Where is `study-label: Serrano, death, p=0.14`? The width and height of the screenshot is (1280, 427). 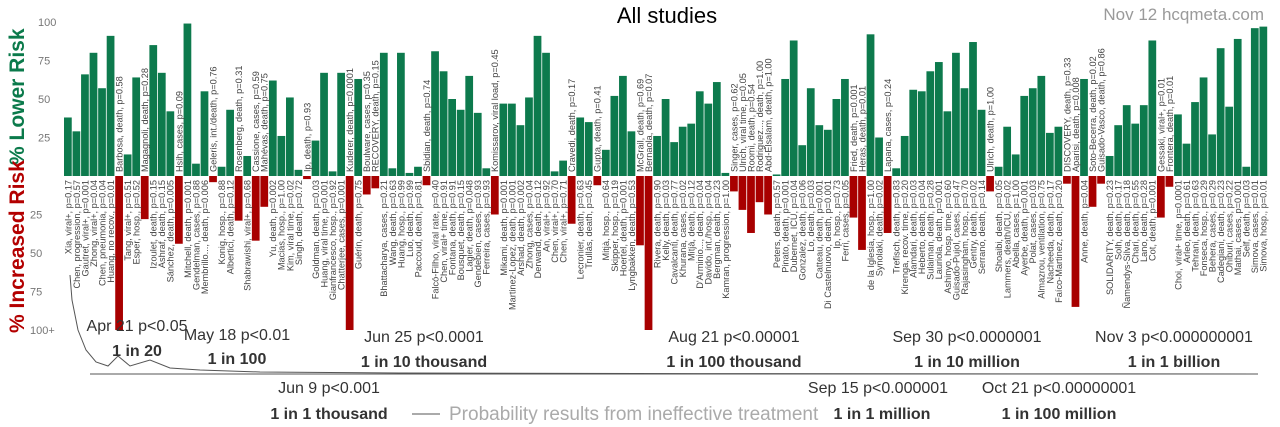
study-label: Serrano, death, p=0.14 is located at coordinates (982, 227).